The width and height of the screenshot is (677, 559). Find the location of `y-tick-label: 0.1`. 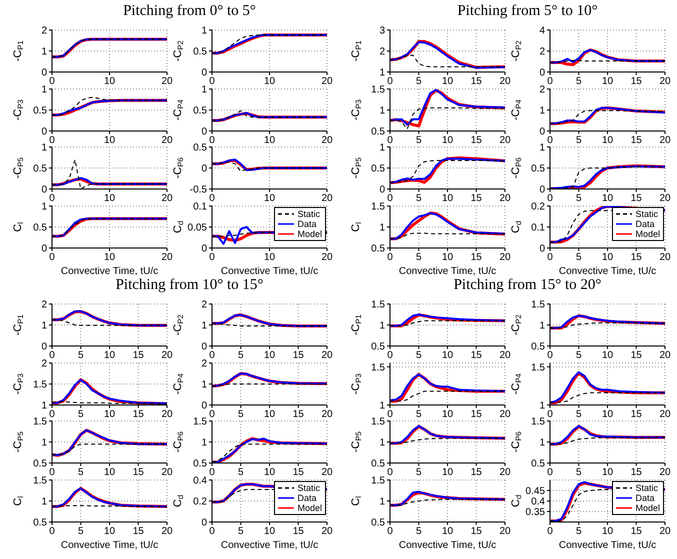

y-tick-label: 0.1 is located at coordinates (200, 206).